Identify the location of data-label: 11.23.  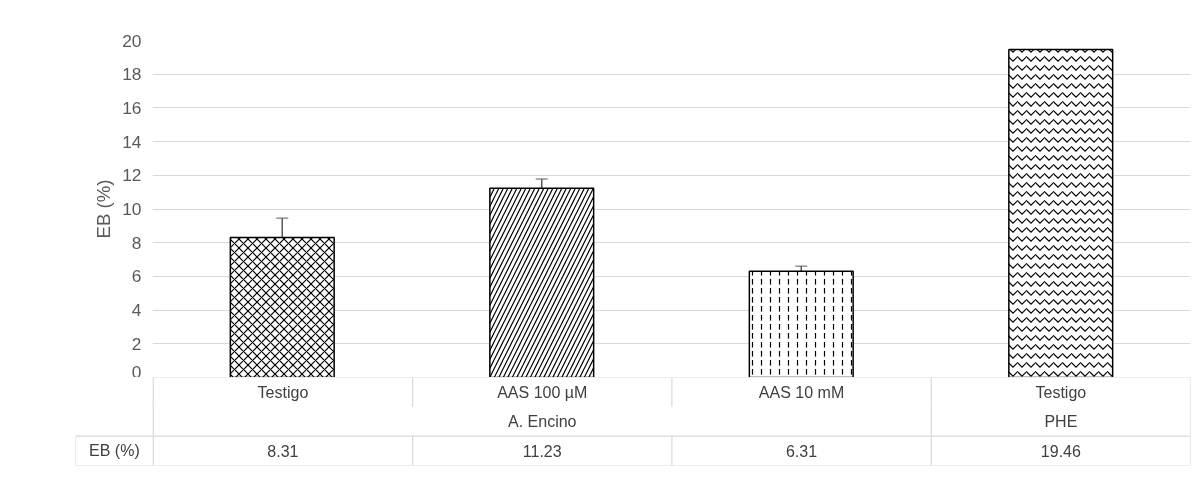
(542, 451).